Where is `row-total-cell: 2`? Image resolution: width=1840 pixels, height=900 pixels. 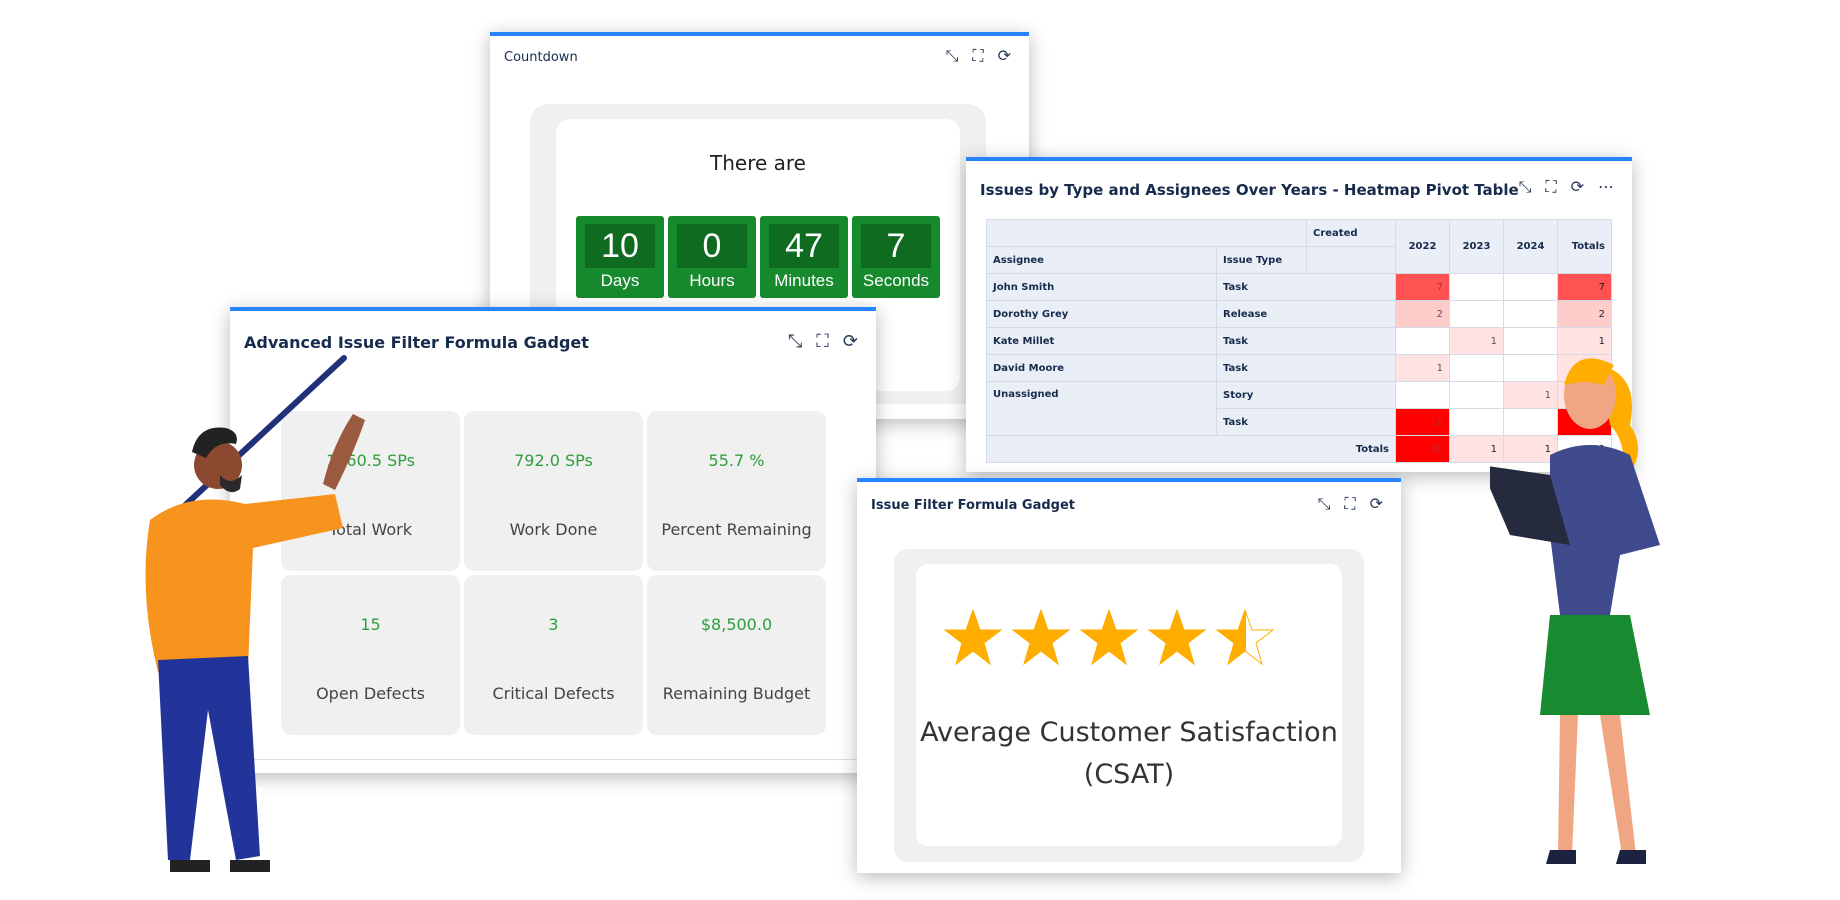 row-total-cell: 2 is located at coordinates (1584, 314).